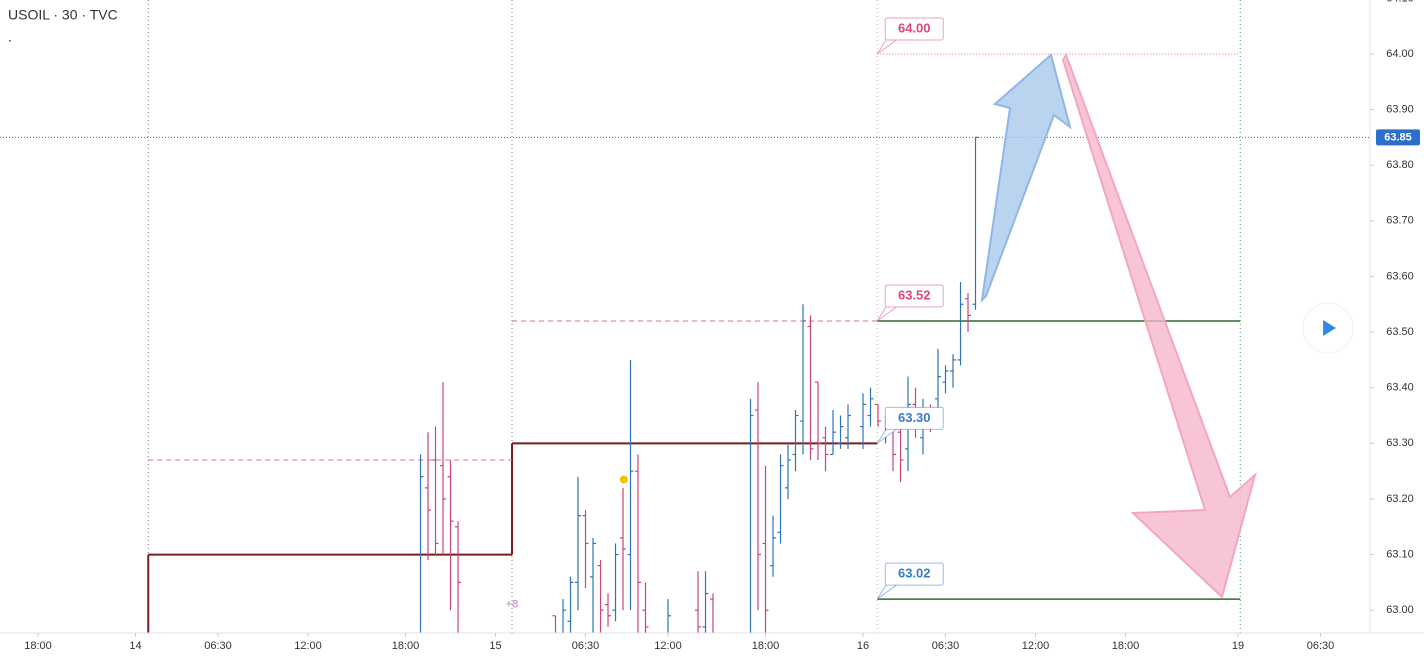 This screenshot has width=1424, height=657. What do you see at coordinates (863, 646) in the screenshot?
I see `x-tick-label: 16` at bounding box center [863, 646].